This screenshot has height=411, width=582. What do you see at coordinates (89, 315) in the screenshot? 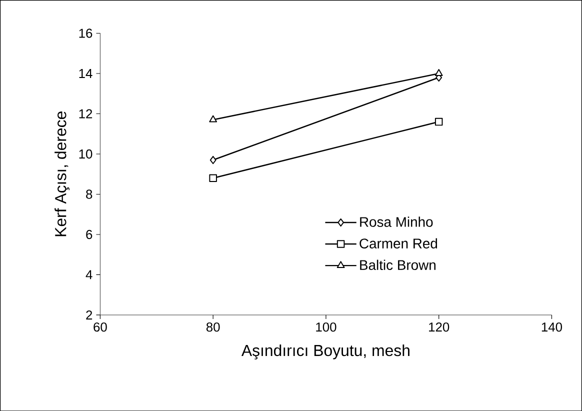
I see `y-tick-label: 2` at bounding box center [89, 315].